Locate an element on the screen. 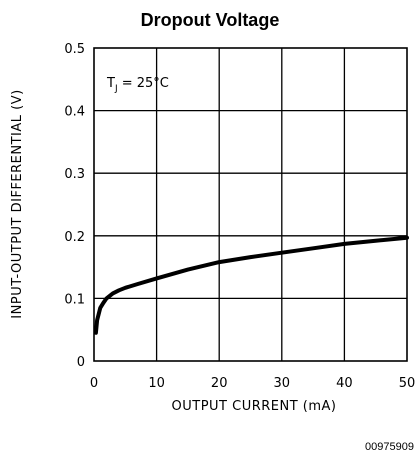  y-tick-labels: 0 0.1 0.2 0.3 0.4 0.5 is located at coordinates (74, 206).